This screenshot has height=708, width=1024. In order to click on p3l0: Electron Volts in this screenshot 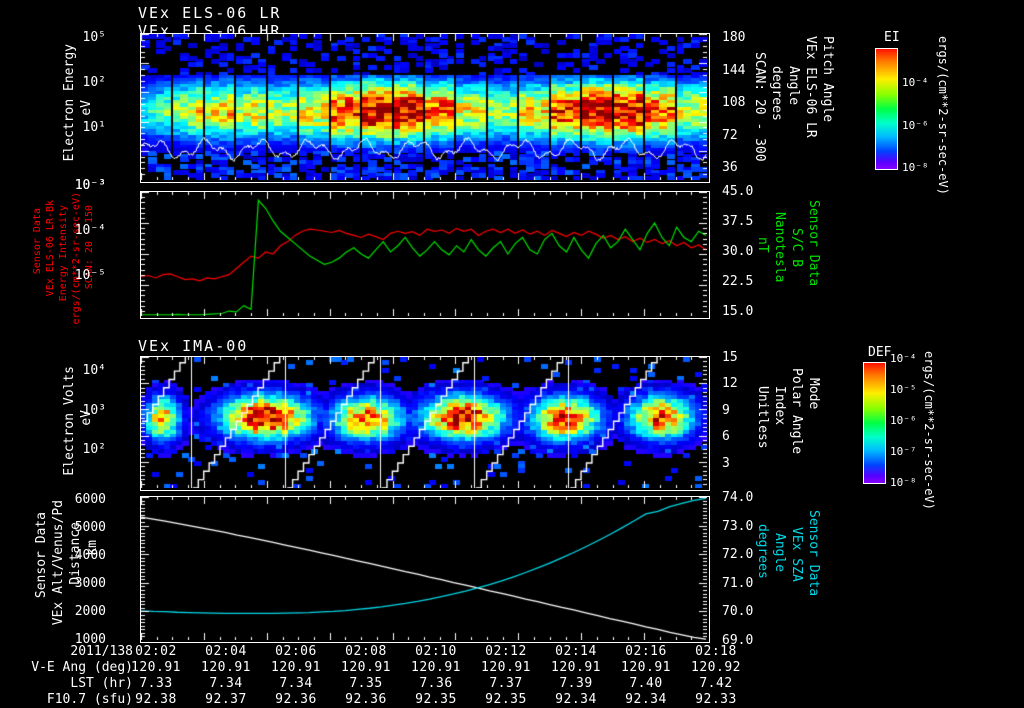, I will do `click(69, 421)`.